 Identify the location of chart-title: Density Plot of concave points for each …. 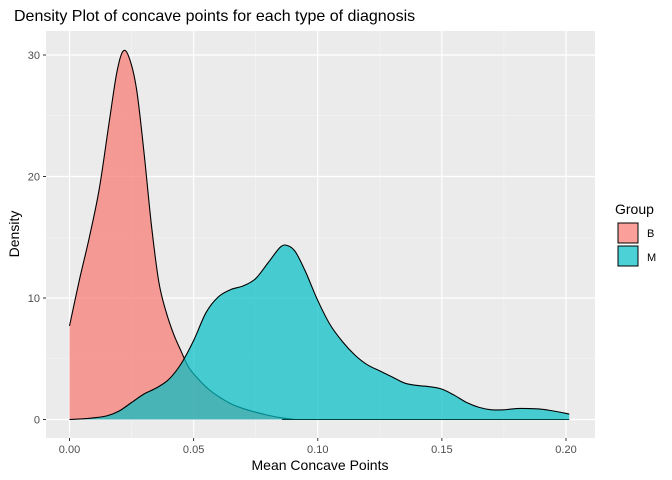
(214, 16).